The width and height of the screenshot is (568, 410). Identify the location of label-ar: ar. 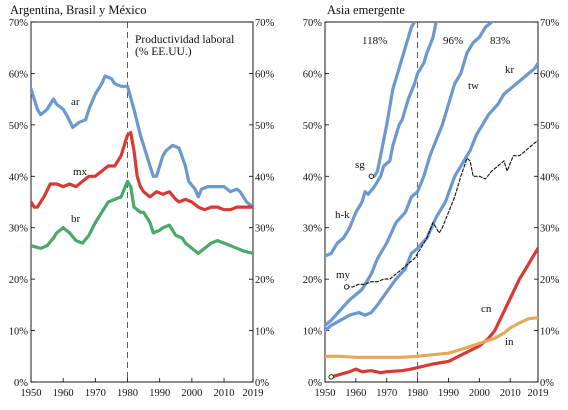
(75, 102).